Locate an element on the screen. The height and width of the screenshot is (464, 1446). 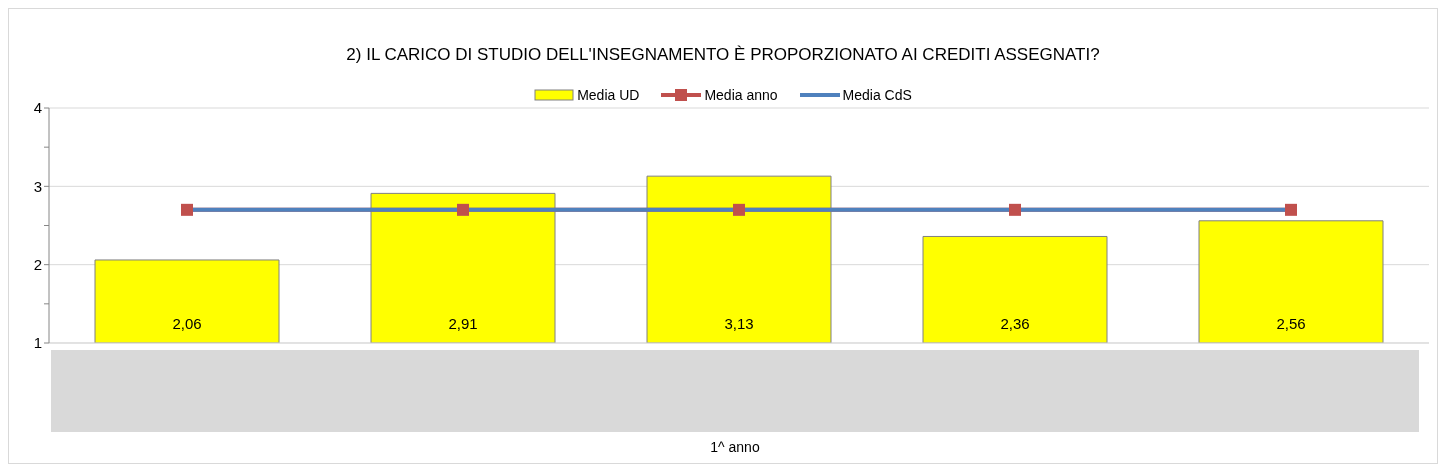
data-label: 2,91 is located at coordinates (463, 323).